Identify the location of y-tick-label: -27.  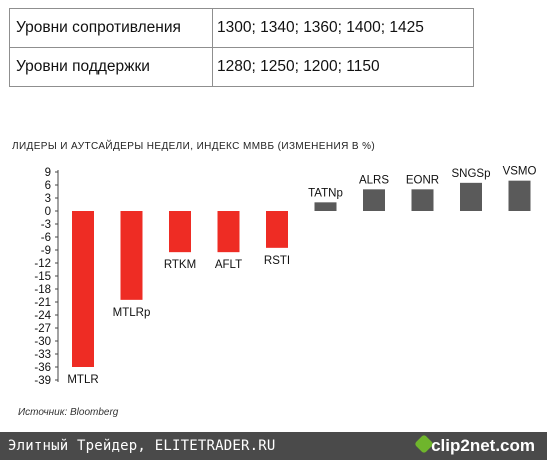
(42, 329).